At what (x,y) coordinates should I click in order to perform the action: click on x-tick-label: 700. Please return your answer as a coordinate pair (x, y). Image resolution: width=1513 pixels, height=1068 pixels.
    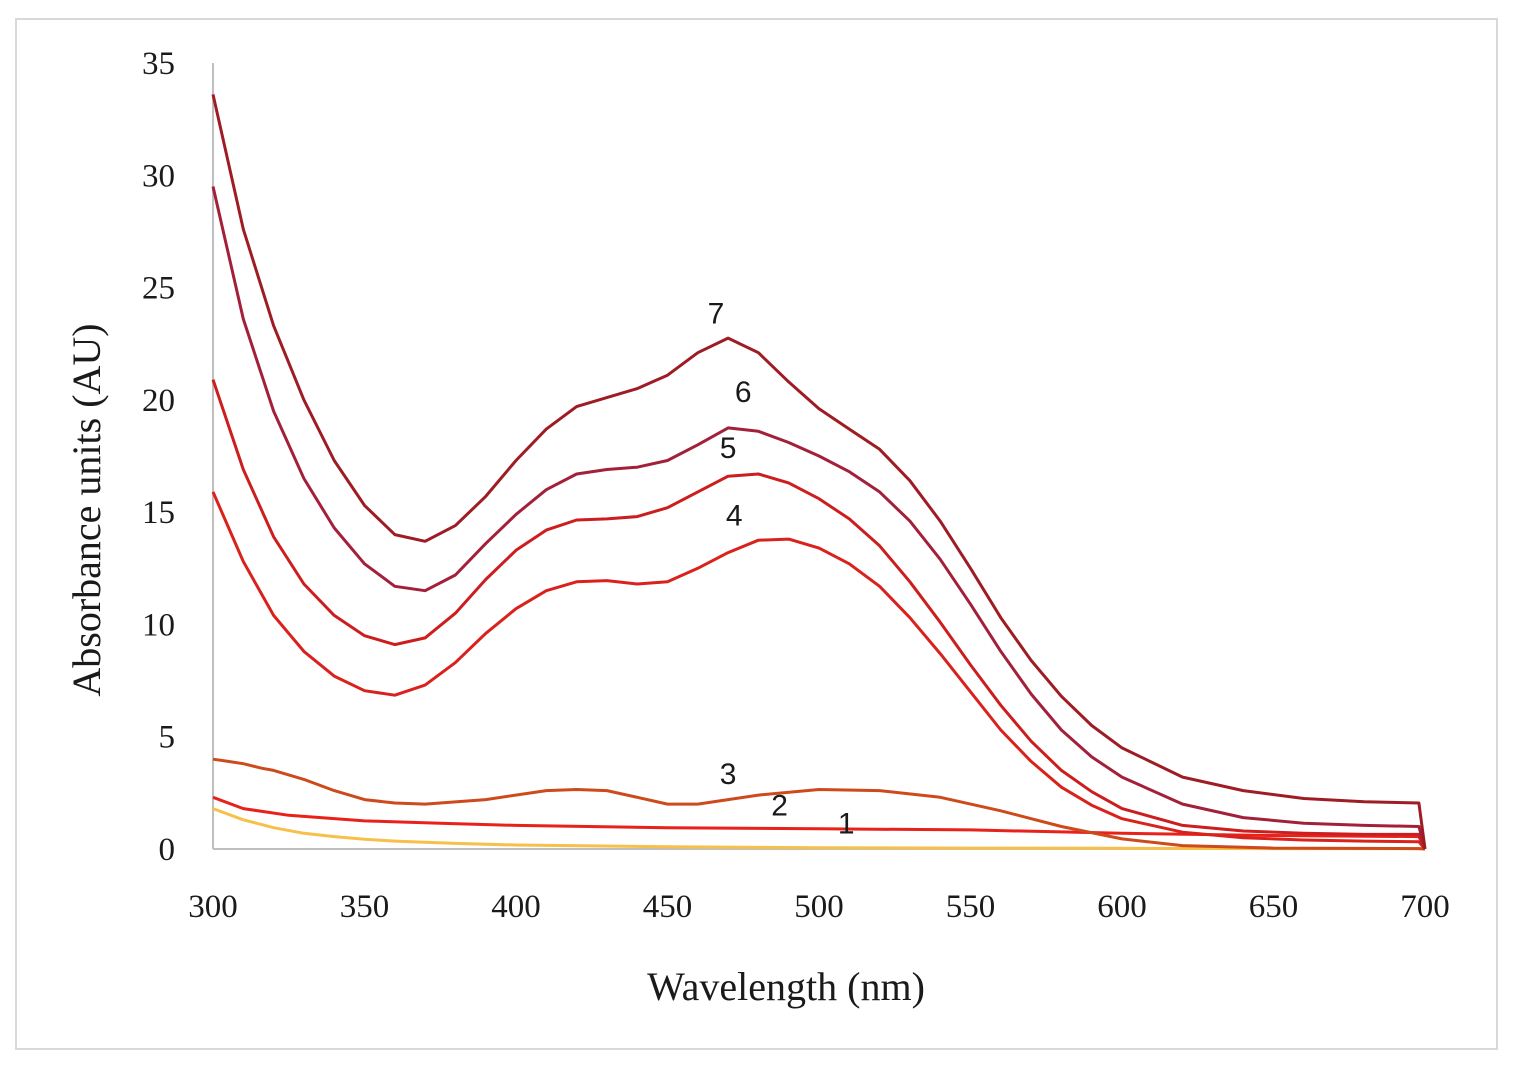
    Looking at the image, I should click on (1425, 907).